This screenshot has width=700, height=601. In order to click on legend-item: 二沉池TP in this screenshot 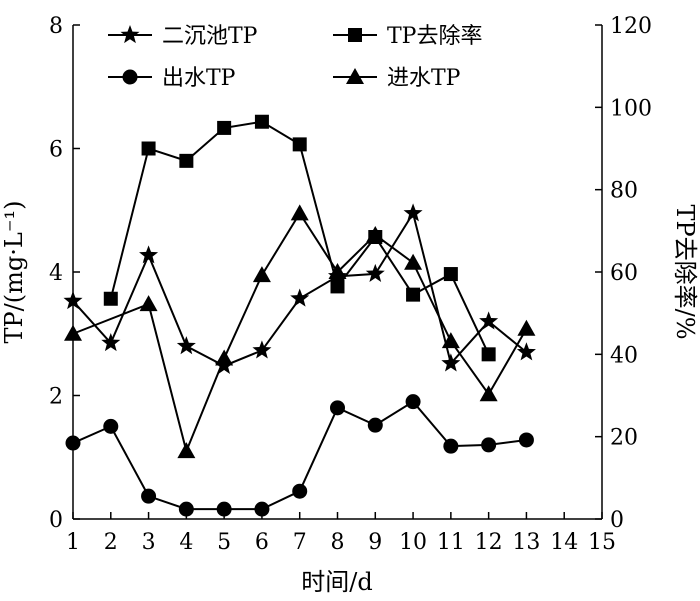, I will do `click(183, 36)`.